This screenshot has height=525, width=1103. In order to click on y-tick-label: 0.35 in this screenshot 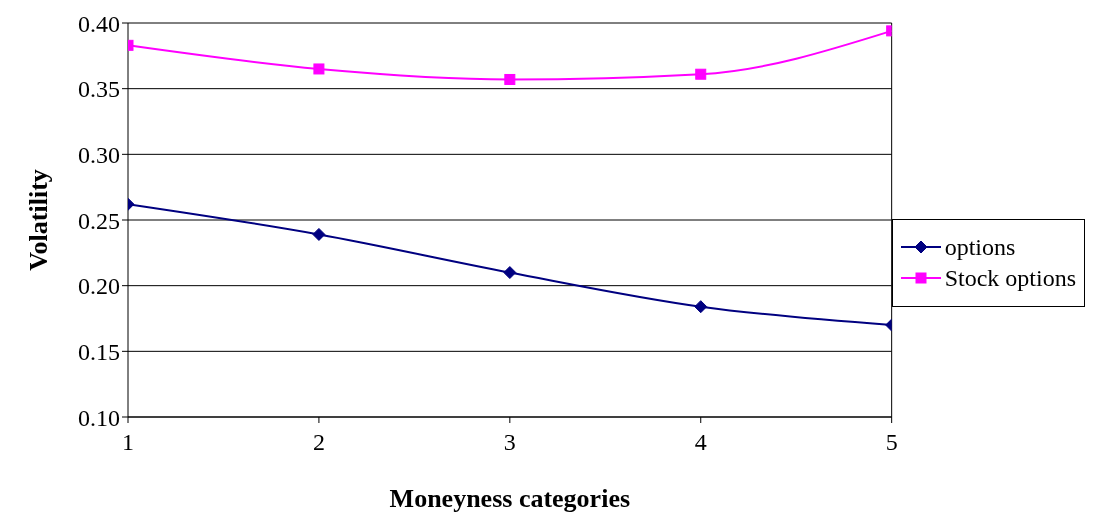, I will do `click(99, 89)`.